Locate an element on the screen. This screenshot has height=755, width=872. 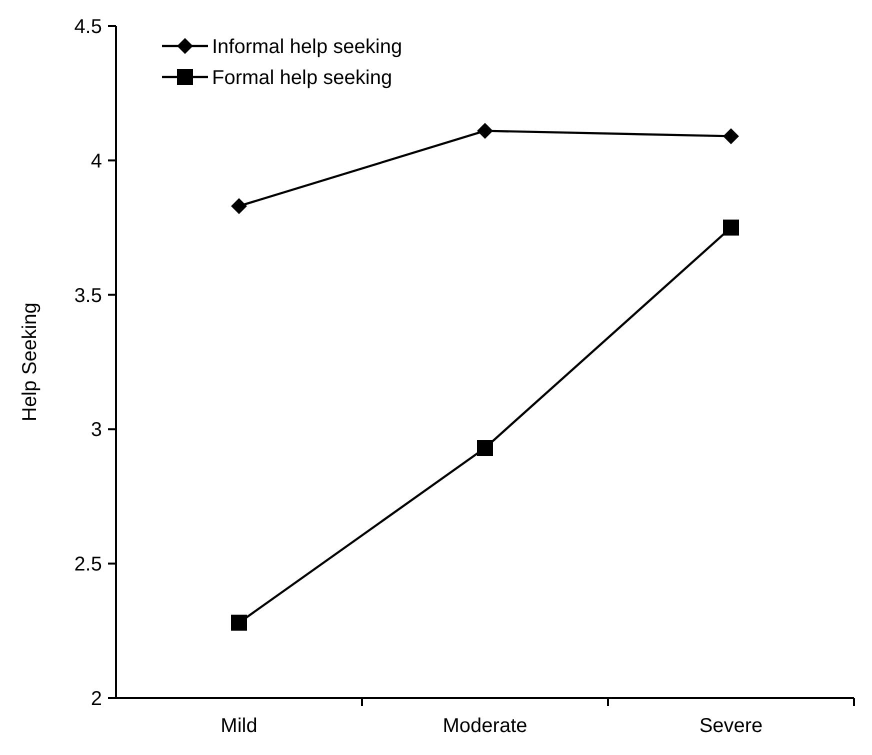
y-axis-title: Help Seeking is located at coordinates (30, 362).